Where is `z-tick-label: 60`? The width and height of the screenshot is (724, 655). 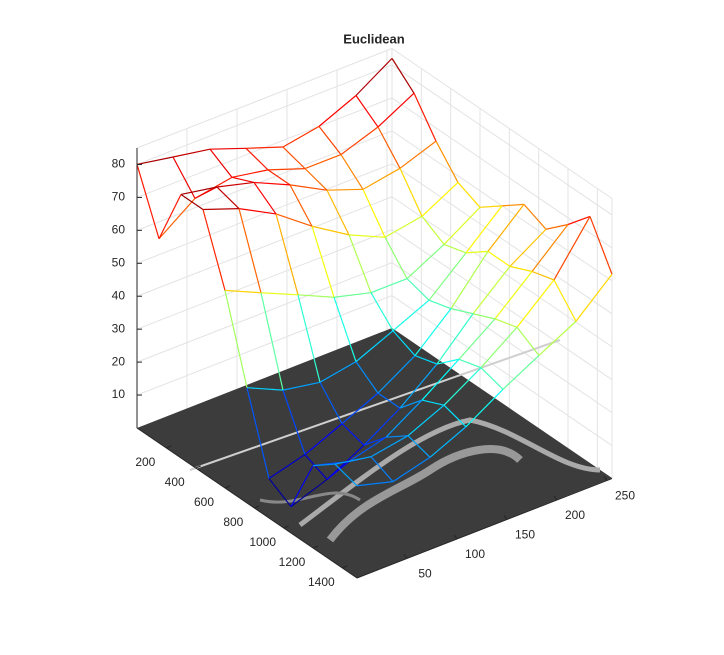 z-tick-label: 60 is located at coordinates (119, 230).